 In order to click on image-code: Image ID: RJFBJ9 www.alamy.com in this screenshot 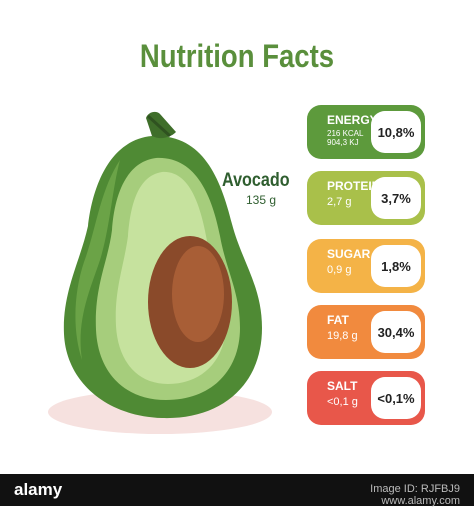, I will do `click(415, 495)`.